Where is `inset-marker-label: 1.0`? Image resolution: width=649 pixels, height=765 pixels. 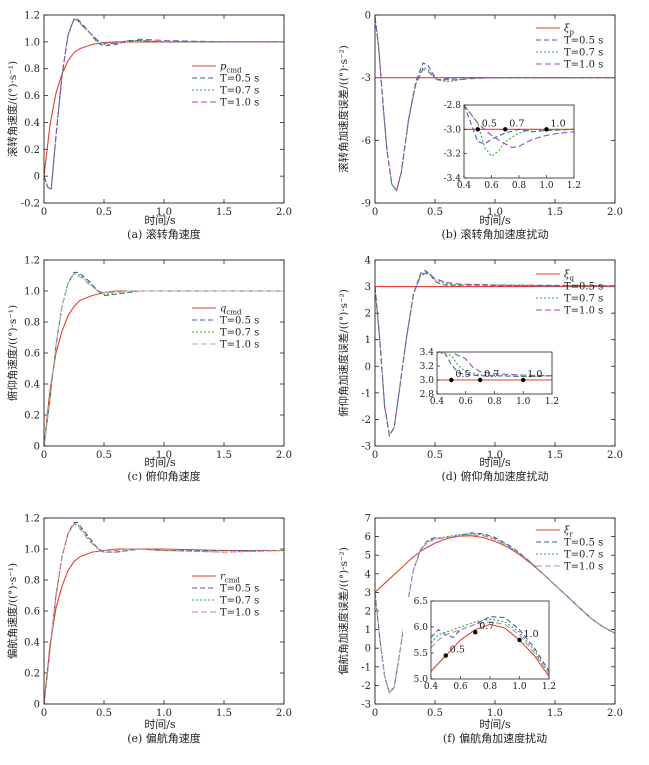
inset-marker-label: 1.0 is located at coordinates (558, 123).